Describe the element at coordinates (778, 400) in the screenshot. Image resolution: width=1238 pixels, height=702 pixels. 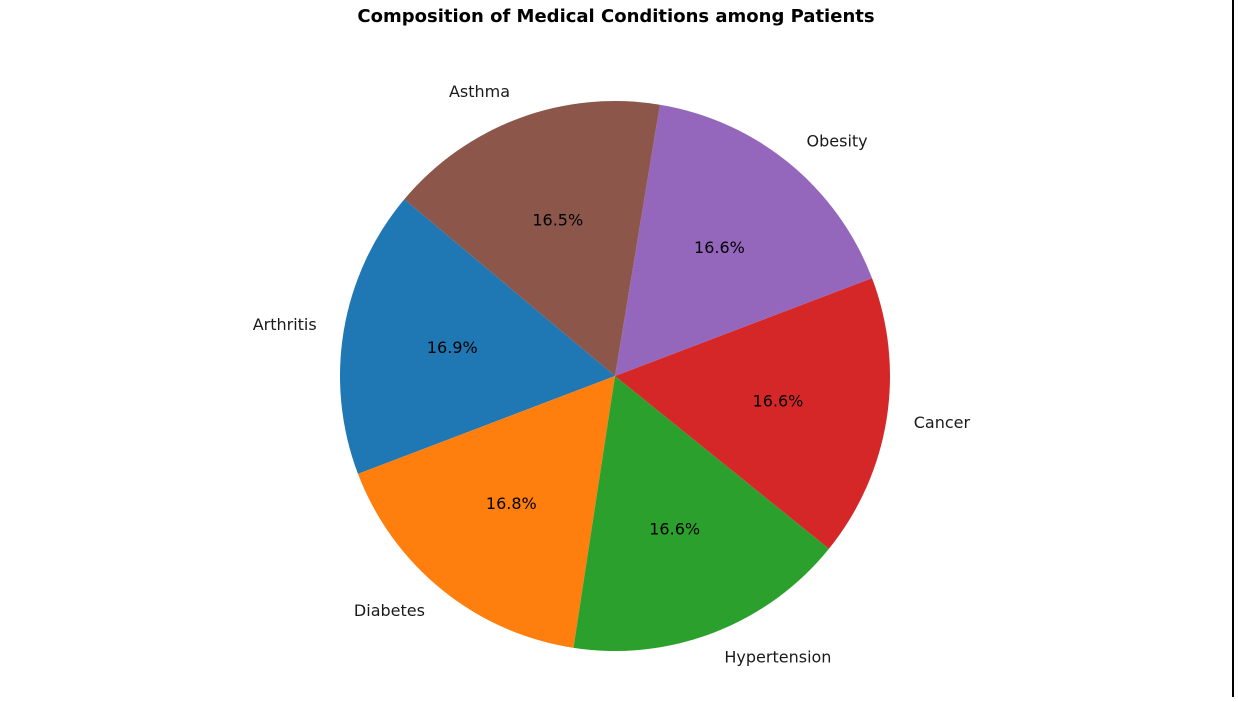
I see `pct-label-cancer: 16.6%` at that location.